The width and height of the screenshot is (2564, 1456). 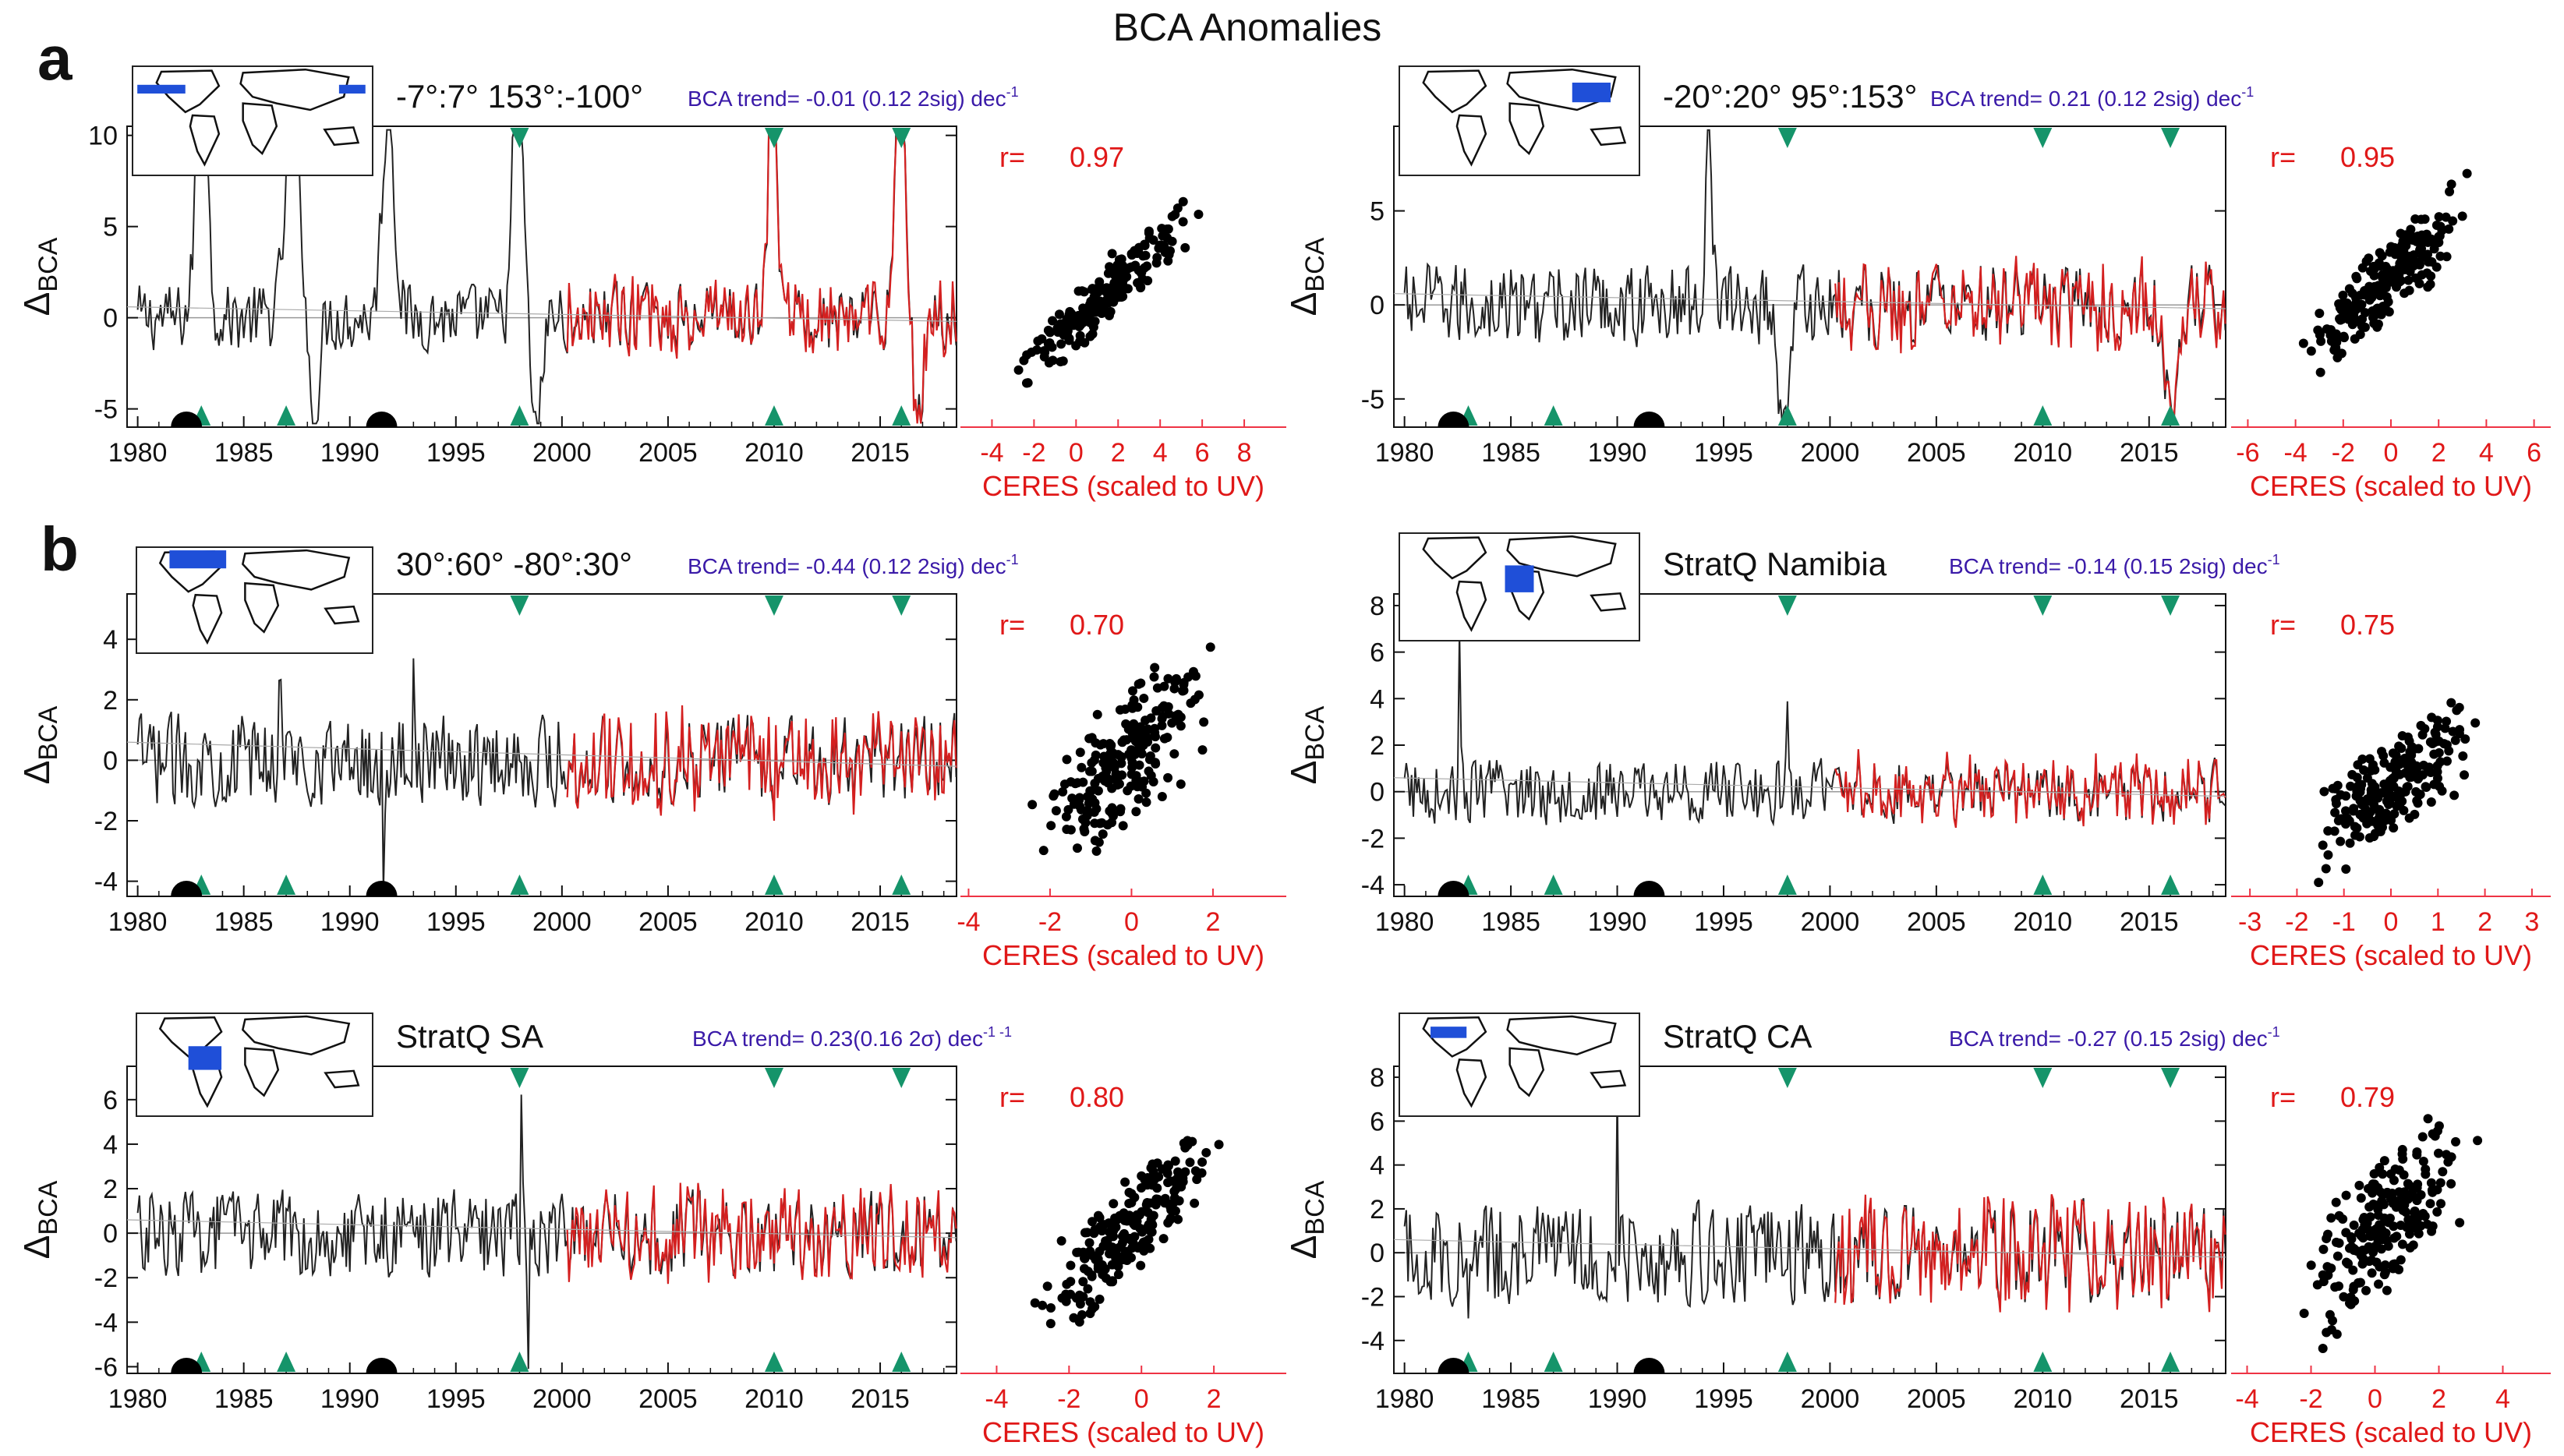 What do you see at coordinates (198, 559) in the screenshot?
I see `map-region-highlight` at bounding box center [198, 559].